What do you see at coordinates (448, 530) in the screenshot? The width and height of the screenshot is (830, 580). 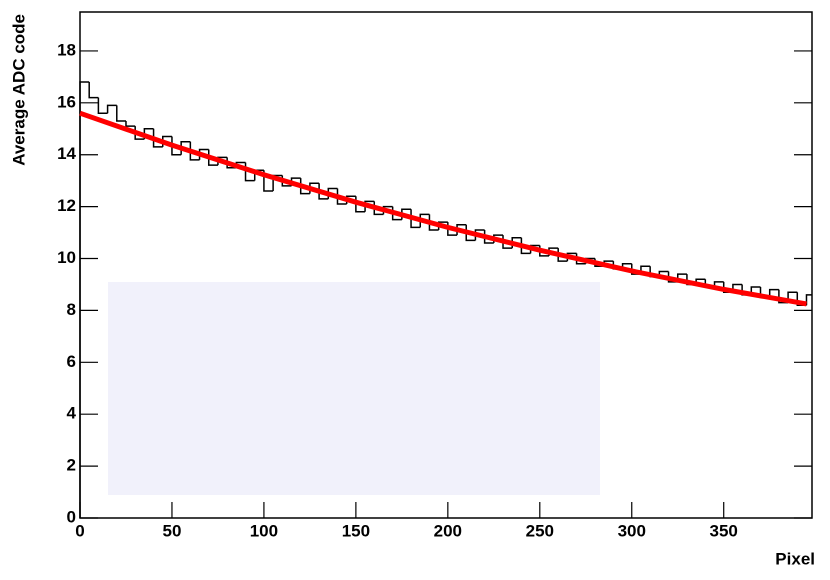 I see `x-tick-label: 200` at bounding box center [448, 530].